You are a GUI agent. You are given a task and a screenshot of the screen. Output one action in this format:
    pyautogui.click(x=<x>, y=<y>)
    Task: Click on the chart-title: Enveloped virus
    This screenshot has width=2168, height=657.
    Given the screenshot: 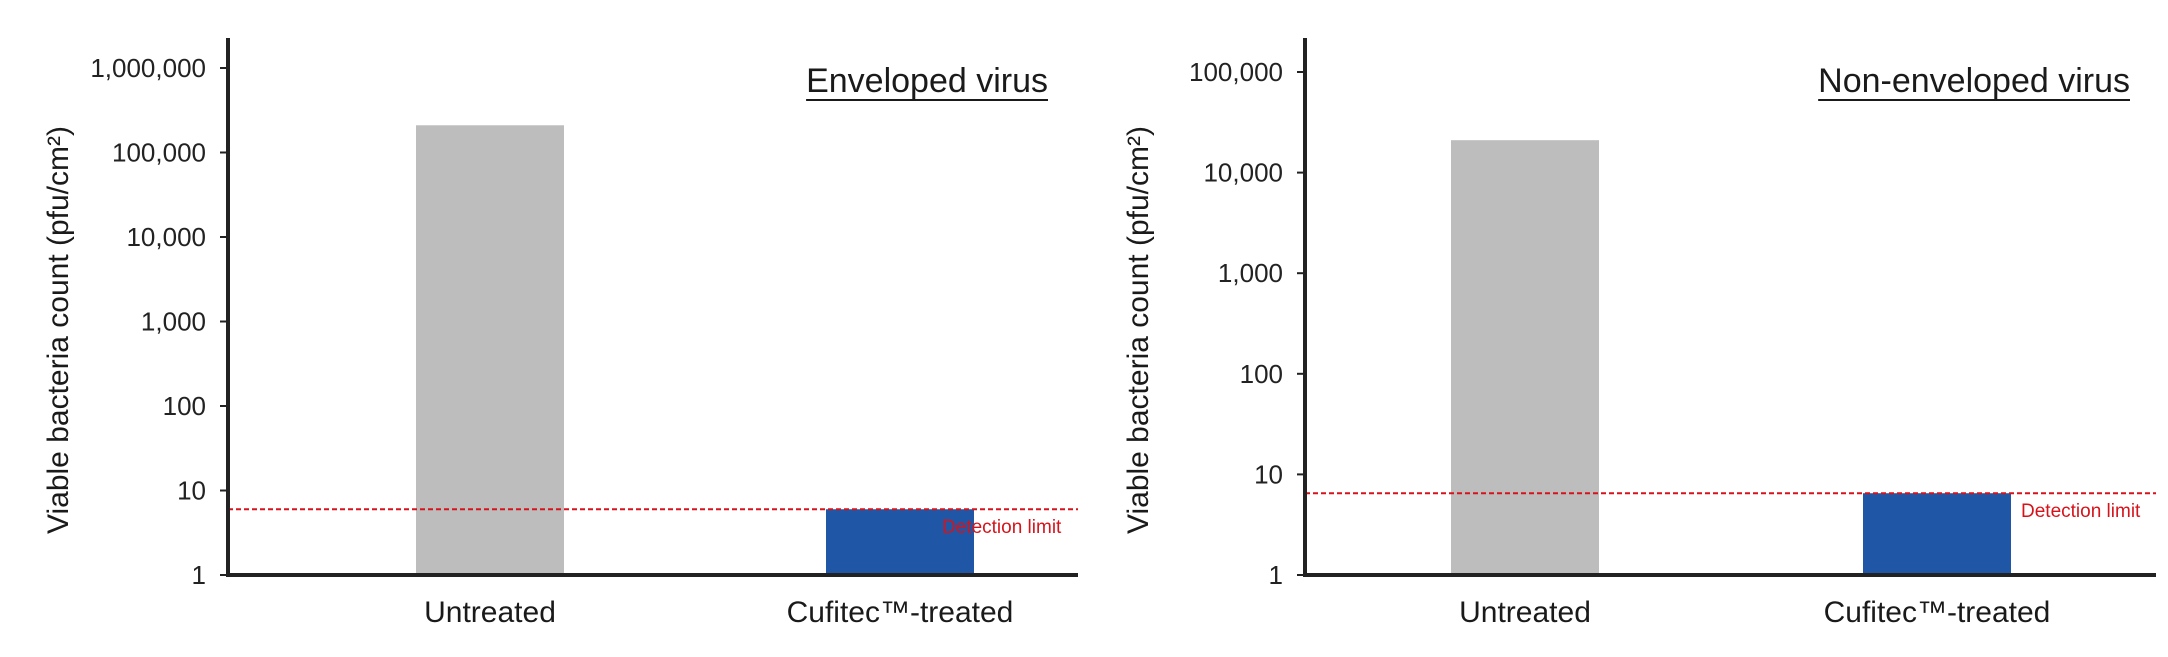 What is the action you would take?
    pyautogui.click(x=927, y=81)
    